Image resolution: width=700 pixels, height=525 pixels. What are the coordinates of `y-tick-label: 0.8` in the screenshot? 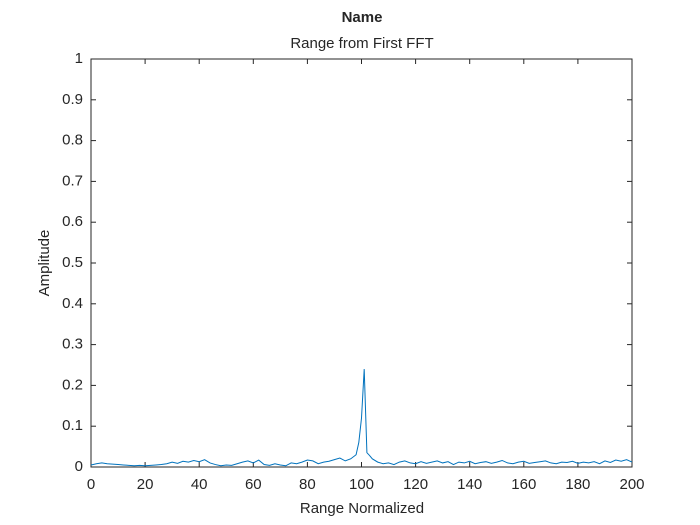 It's located at (72, 140).